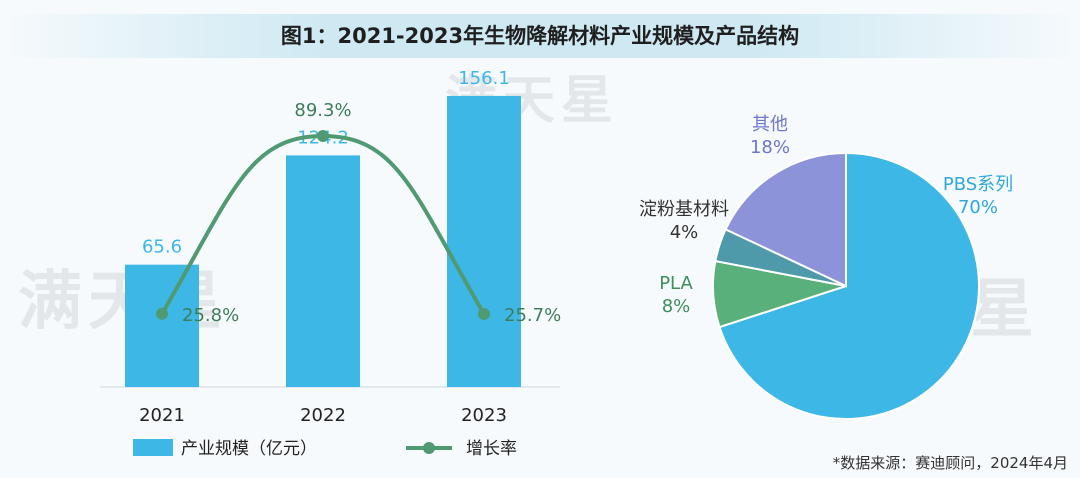 The width and height of the screenshot is (1080, 478). Describe the element at coordinates (978, 207) in the screenshot. I see `pie-slice-percent: 70%` at that location.